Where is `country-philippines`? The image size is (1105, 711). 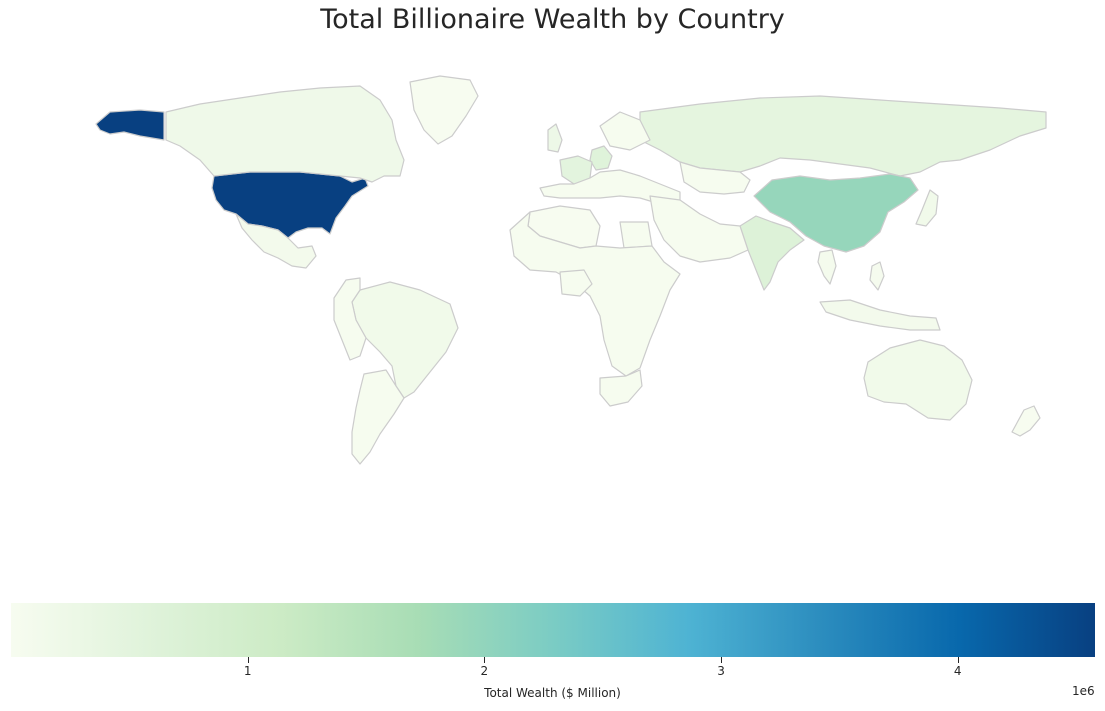 country-philippines is located at coordinates (877, 276).